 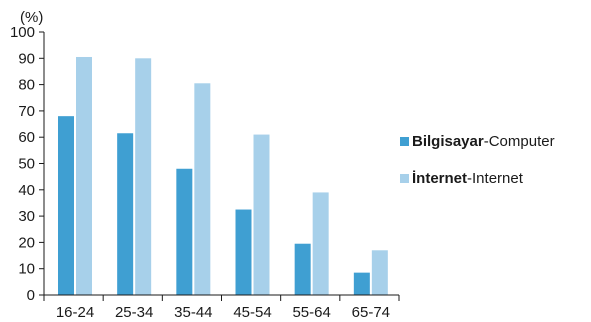 I want to click on y-tick-label: 50, so click(x=26, y=164).